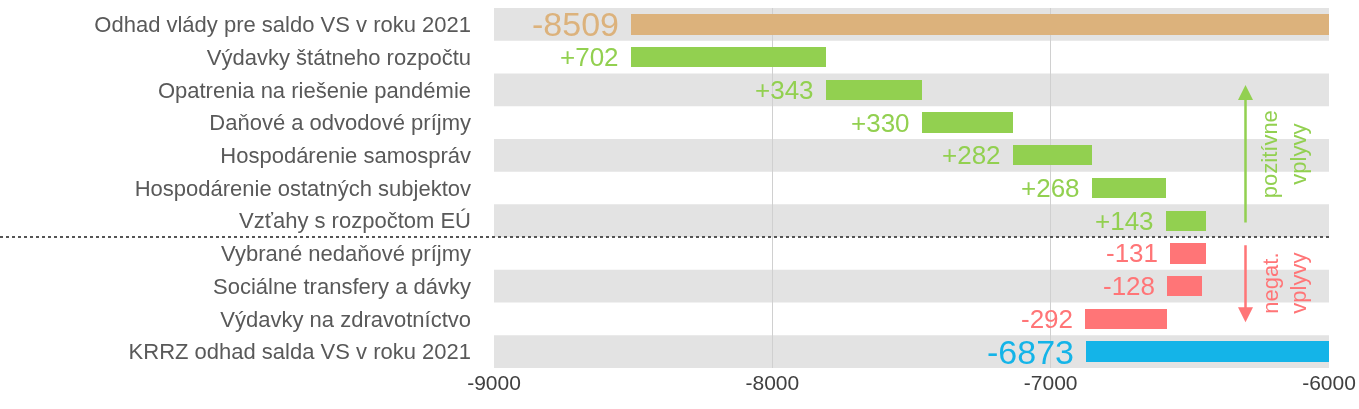  What do you see at coordinates (1050, 382) in the screenshot?
I see `x-tick-label: -7000` at bounding box center [1050, 382].